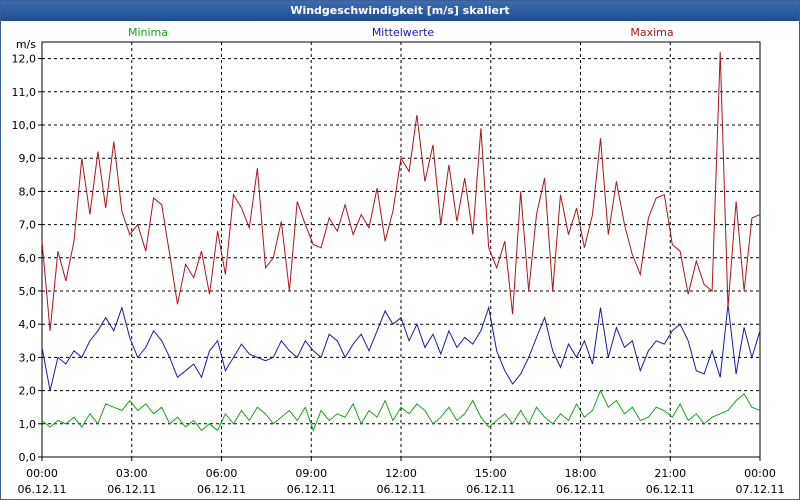 This screenshot has height=500, width=800. What do you see at coordinates (28, 158) in the screenshot?
I see `y-tick-label: 9,0` at bounding box center [28, 158].